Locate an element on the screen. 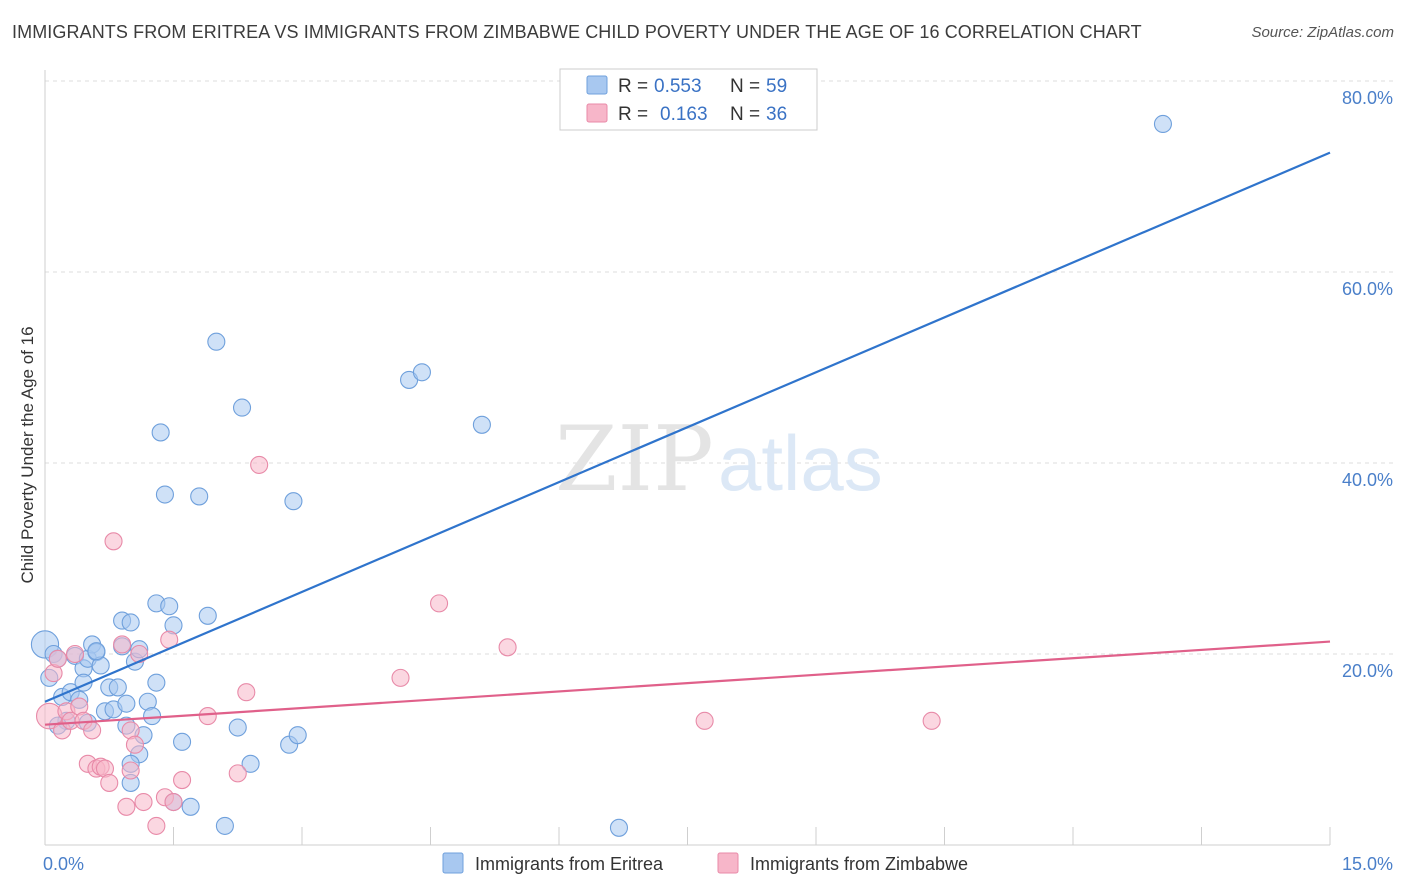 The width and height of the screenshot is (1406, 892). x-tick-label: 15.0% is located at coordinates (1367, 864).